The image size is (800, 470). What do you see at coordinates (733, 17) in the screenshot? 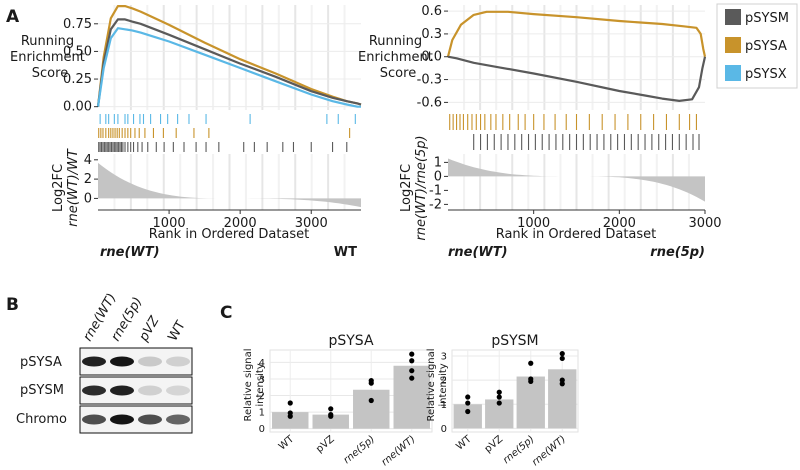
I see `legend-swatch-psysm` at bounding box center [733, 17].